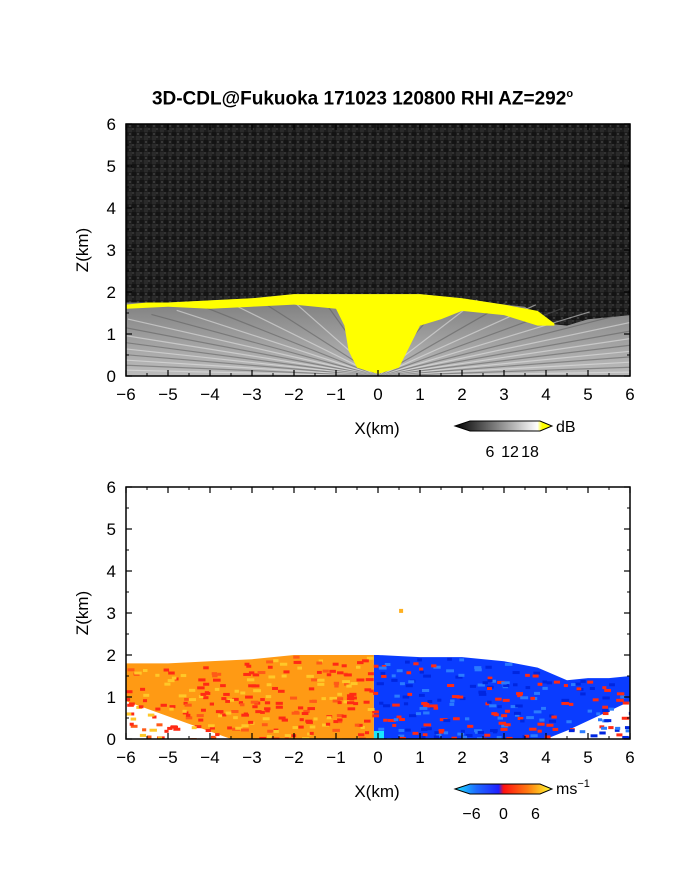 This screenshot has height=880, width=680. Describe the element at coordinates (566, 789) in the screenshot. I see `velocity-colorbar-unit-base: ms` at that location.